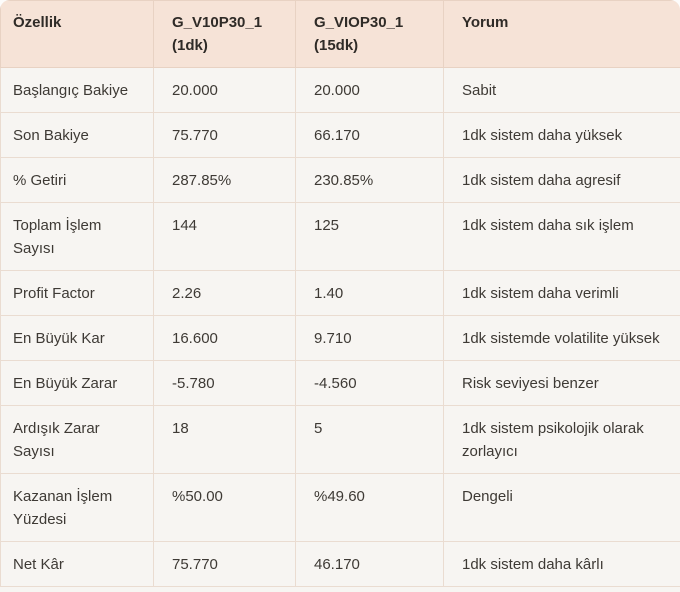  I want to click on cell-value-15dk: 66.170, so click(369, 135).